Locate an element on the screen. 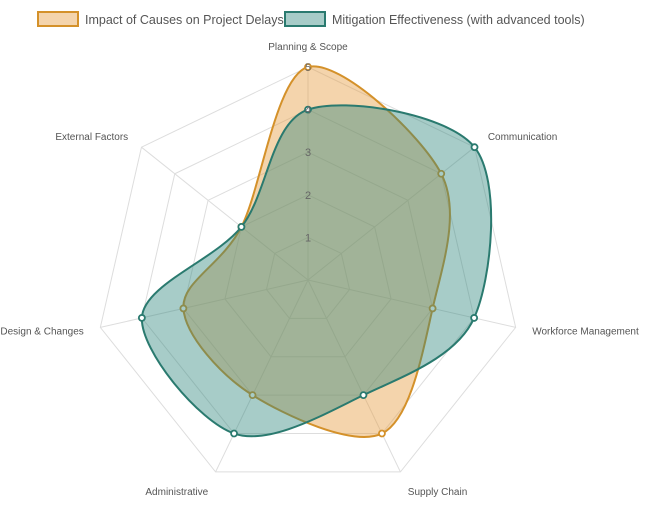  radial-ticks: 1 2 3 4 5 is located at coordinates (308, 153).